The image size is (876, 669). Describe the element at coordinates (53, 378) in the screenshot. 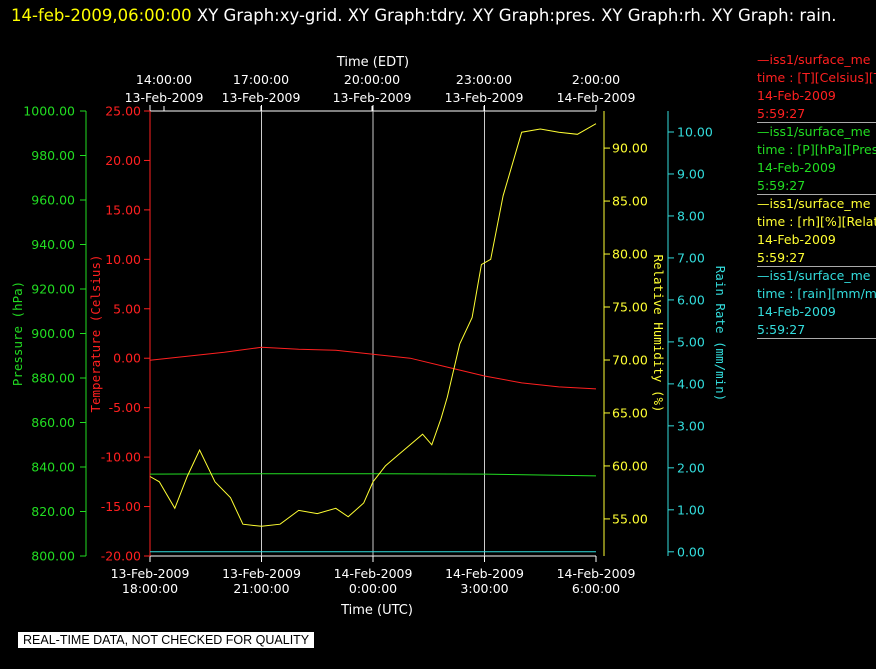

I see `pressure-tick-label: 880.00` at that location.